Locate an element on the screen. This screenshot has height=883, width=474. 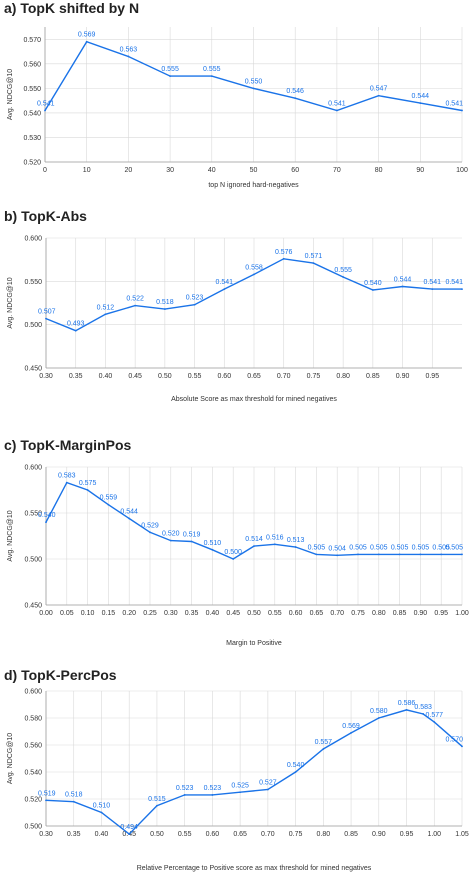
data-label: 0.555 is located at coordinates (343, 270).